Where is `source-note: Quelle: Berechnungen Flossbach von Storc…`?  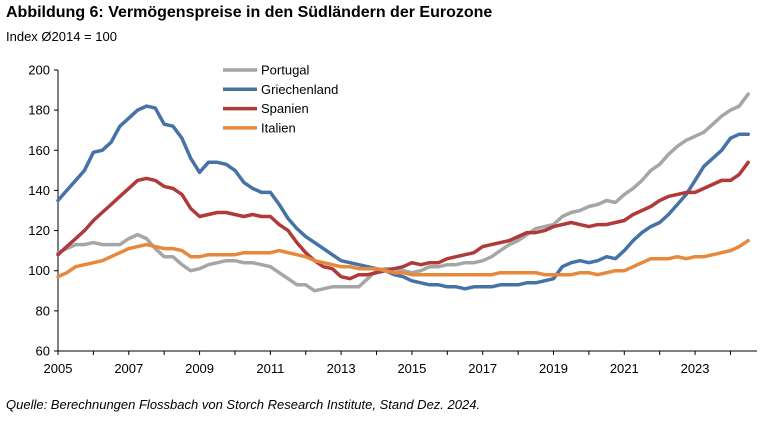
source-note: Quelle: Berechnungen Flossbach von Storc… is located at coordinates (243, 404).